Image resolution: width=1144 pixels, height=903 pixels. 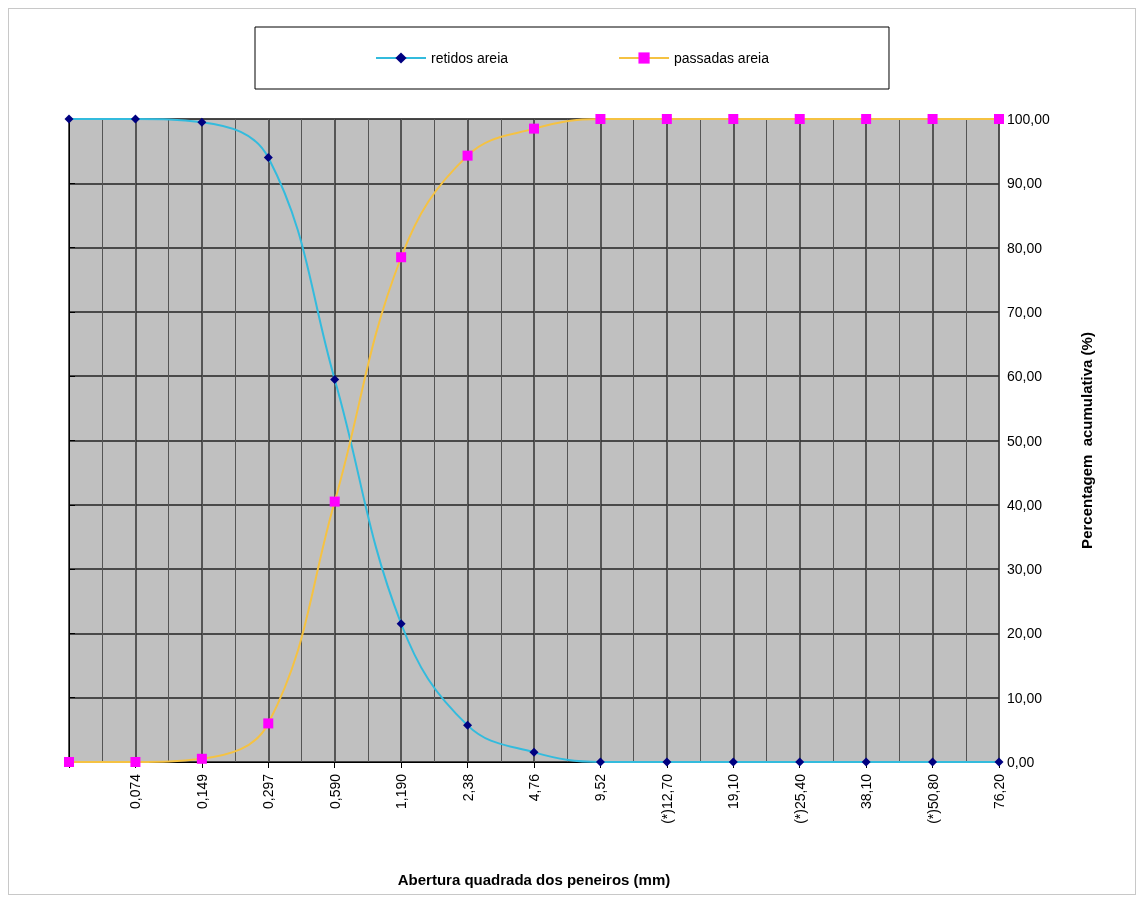 I want to click on y-tick-label: 0,00, so click(x=1021, y=762).